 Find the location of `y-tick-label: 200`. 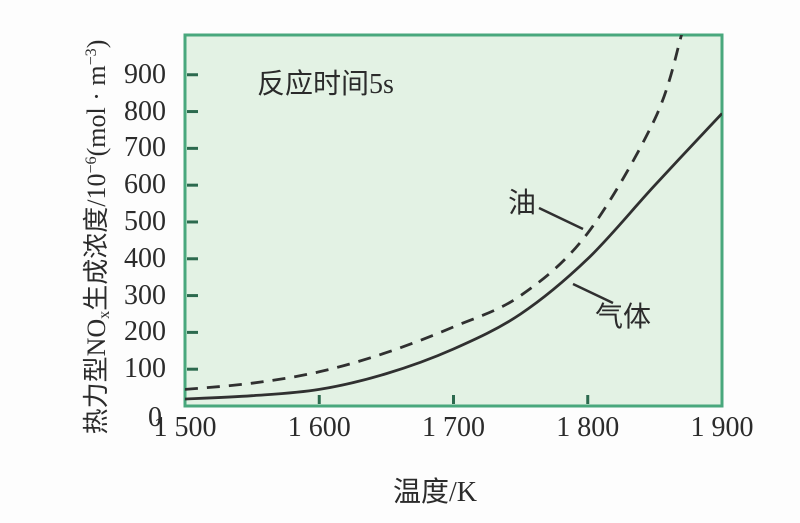

y-tick-label: 200 is located at coordinates (145, 332).